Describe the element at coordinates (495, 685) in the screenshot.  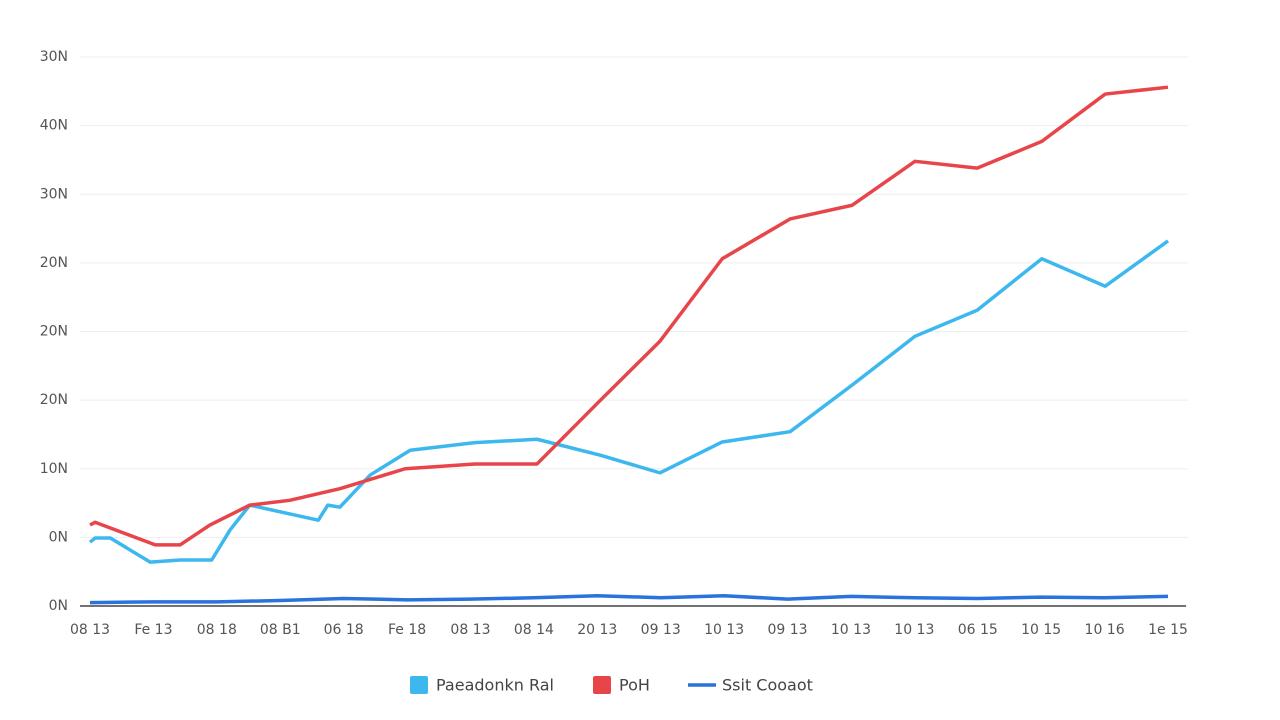
I see `legend-label: Paeadonkn Ral` at that location.